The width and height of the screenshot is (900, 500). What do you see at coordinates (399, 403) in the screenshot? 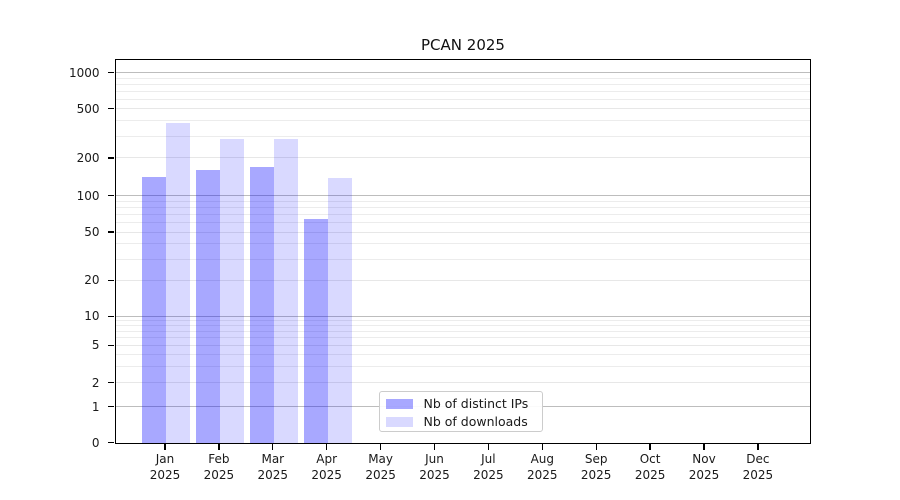
I see `legend-swatch-distinct-ips` at bounding box center [399, 403].